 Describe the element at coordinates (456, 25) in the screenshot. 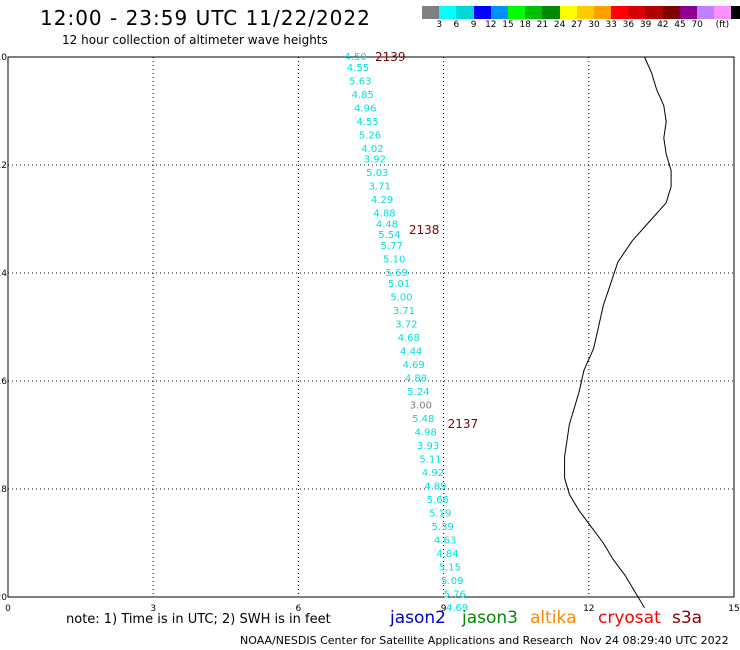

I see `scale-label: 6` at that location.